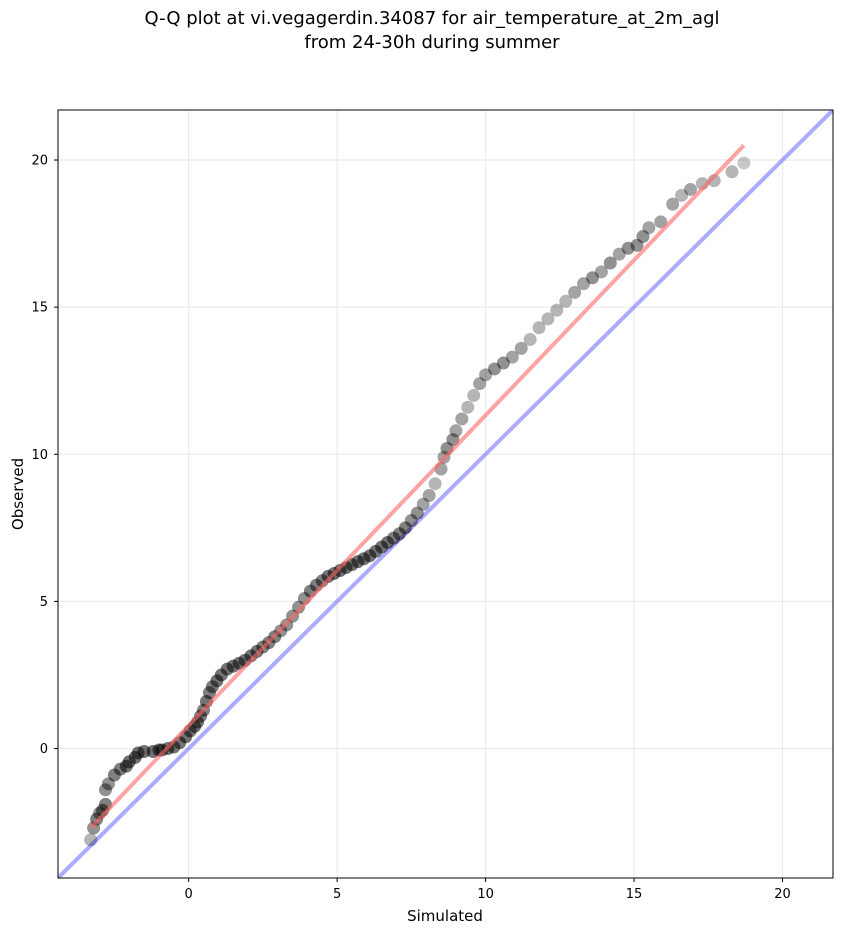 The width and height of the screenshot is (843, 934). Describe the element at coordinates (39, 161) in the screenshot. I see `y-tick-label: 20` at that location.